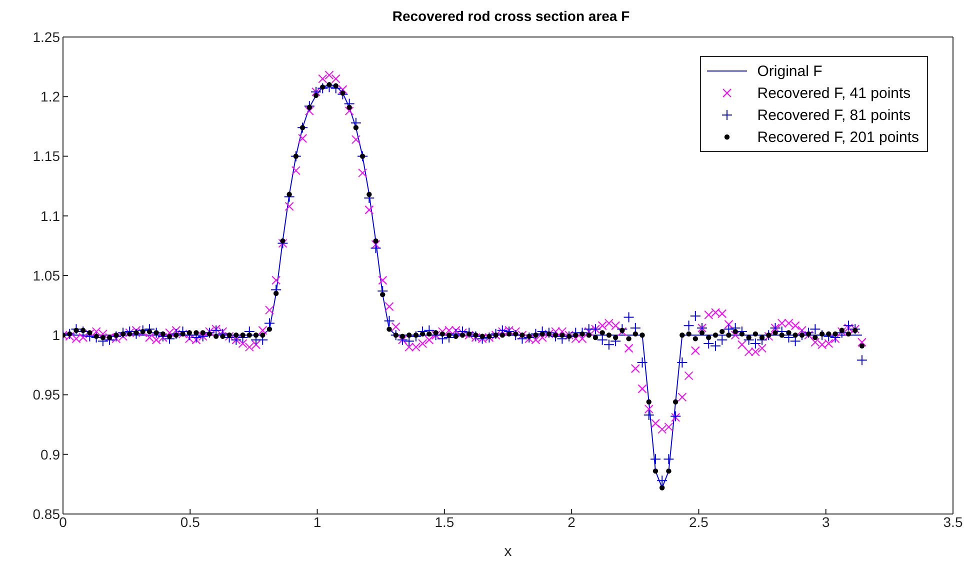 The image size is (972, 574). Describe the element at coordinates (789, 71) in the screenshot. I see `legend-label: Original F` at that location.